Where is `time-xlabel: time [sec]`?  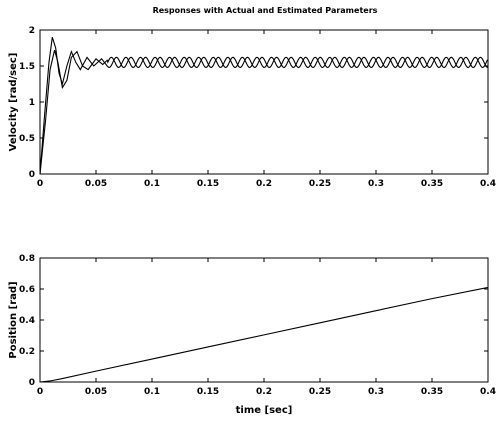 time-xlabel: time [sec] is located at coordinates (264, 410).